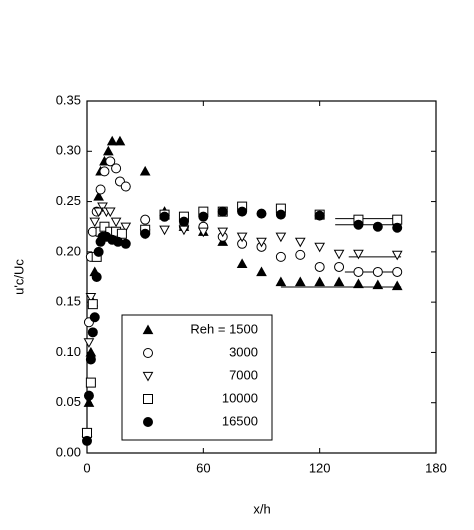  I want to click on y-tick-label: 0.15, so click(68, 301).